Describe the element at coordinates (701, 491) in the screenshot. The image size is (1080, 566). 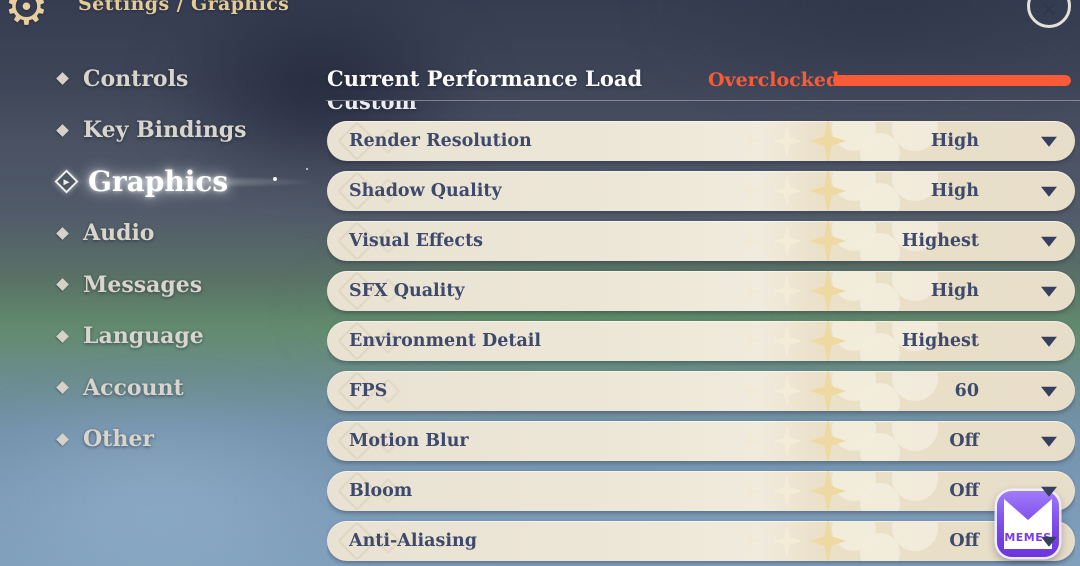
I see `setting-row-bloom: Bloom Off` at that location.